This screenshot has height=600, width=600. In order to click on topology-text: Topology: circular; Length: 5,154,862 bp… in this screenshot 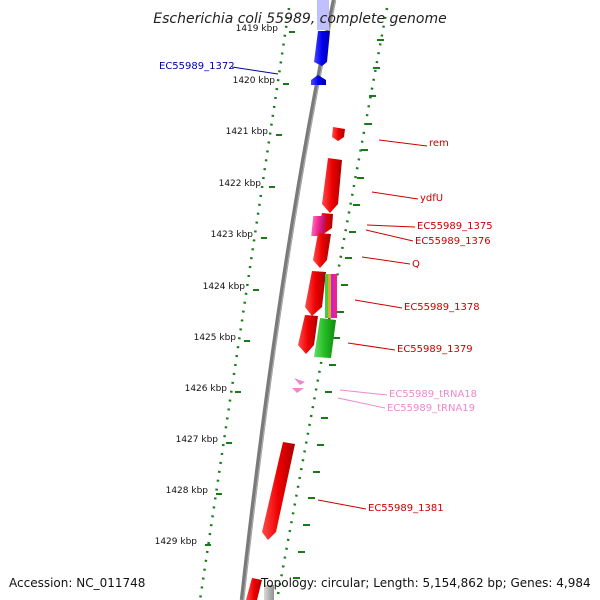, I will do `click(425, 583)`.